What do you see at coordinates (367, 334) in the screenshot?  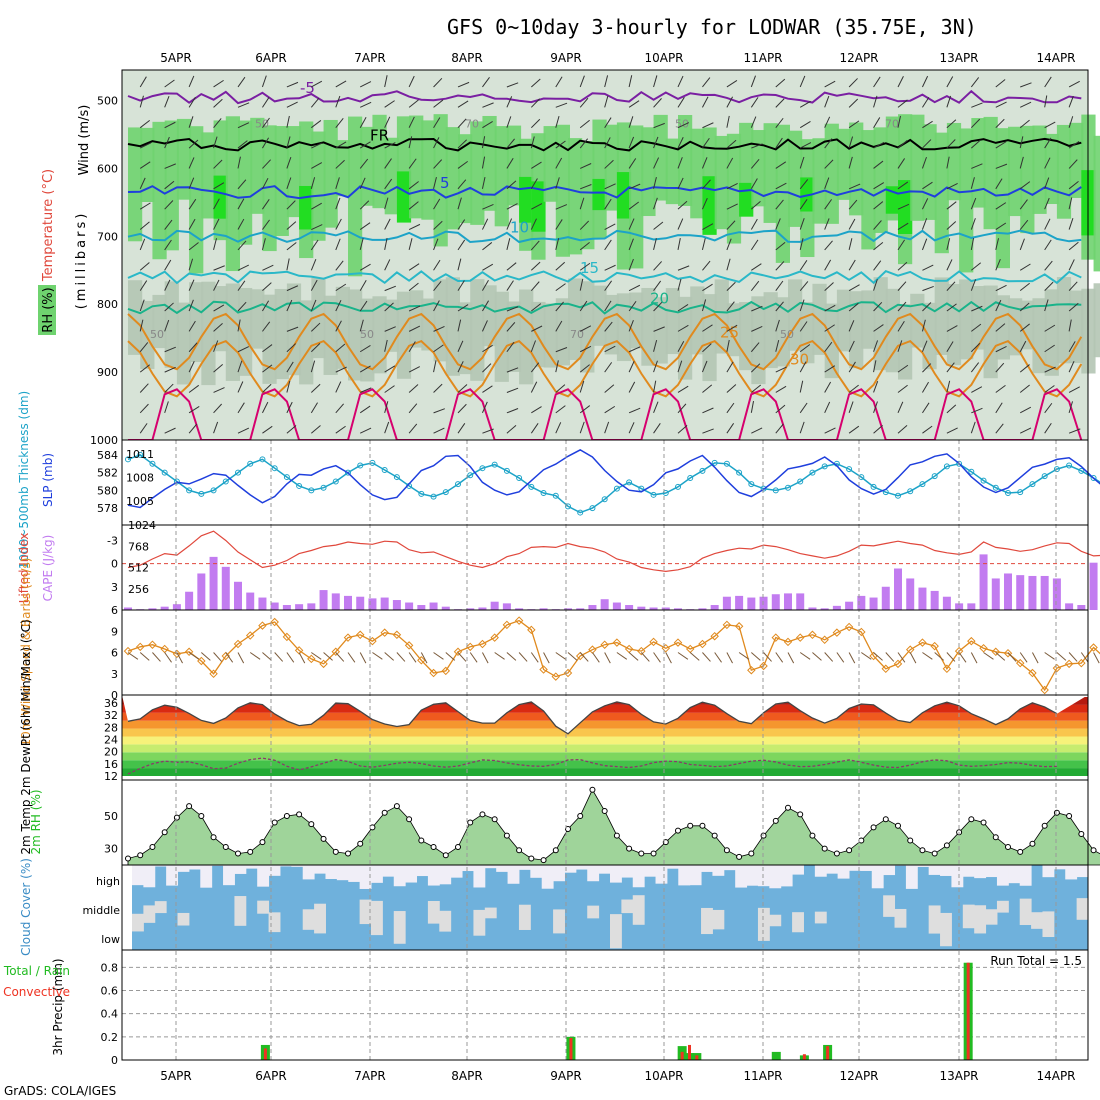 I see `rh-contour-label: 50` at bounding box center [367, 334].